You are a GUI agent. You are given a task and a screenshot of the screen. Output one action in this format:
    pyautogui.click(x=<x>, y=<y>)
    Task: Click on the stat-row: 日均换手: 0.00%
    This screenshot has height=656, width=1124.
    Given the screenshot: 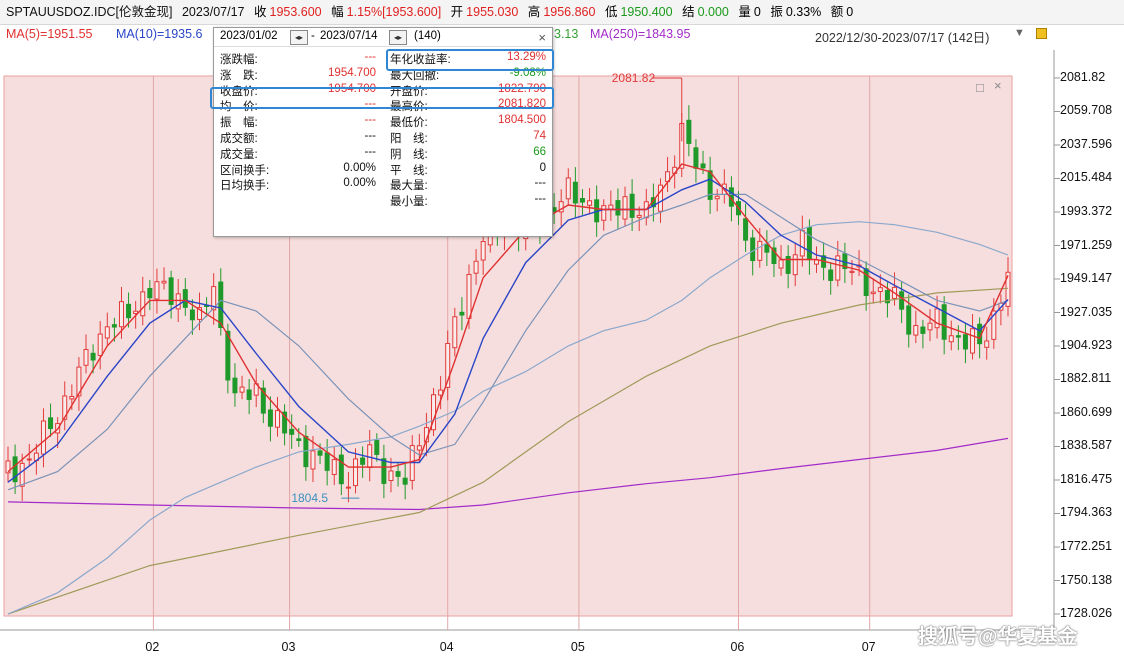 What is the action you would take?
    pyautogui.click(x=383, y=185)
    